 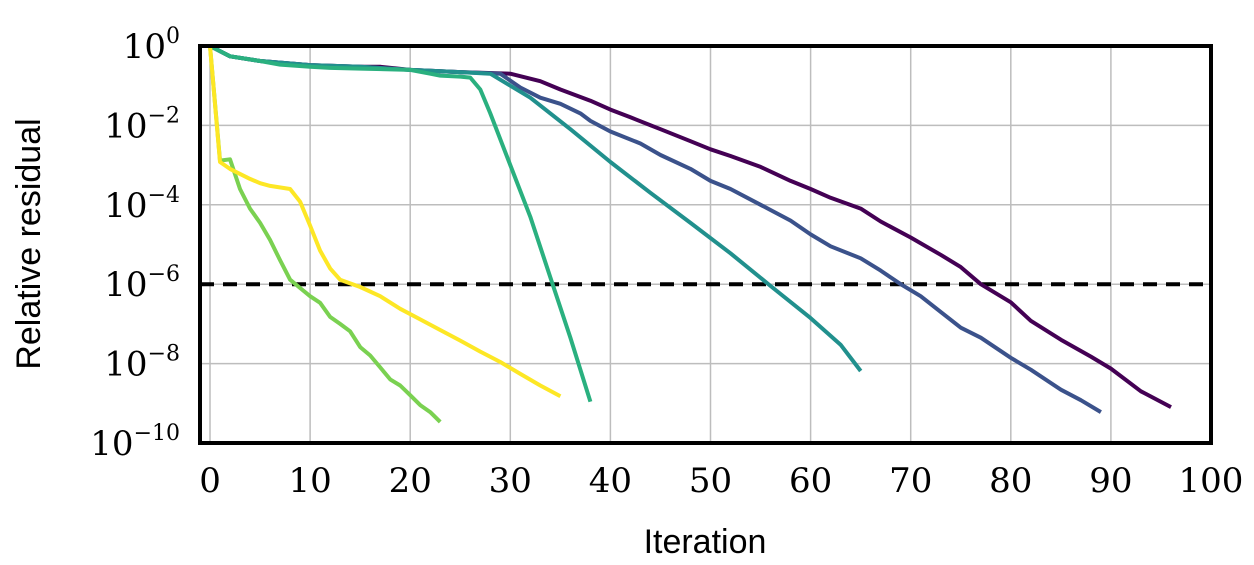 I want to click on x-axis-label: Iteration, so click(x=705, y=542).